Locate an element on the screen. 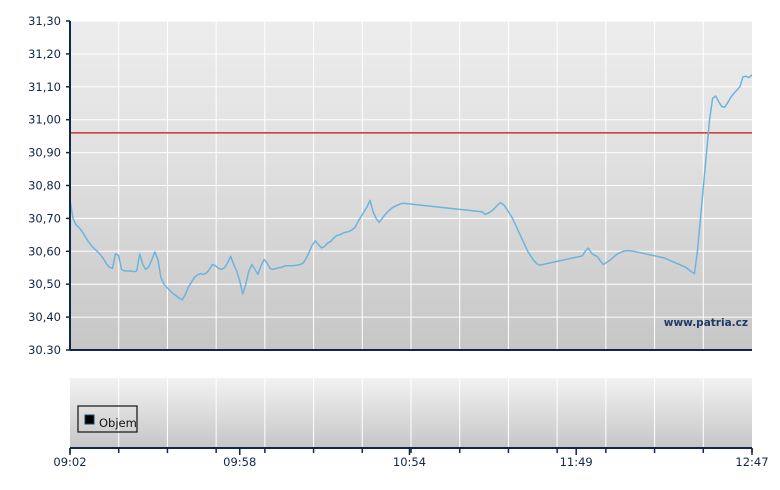  x-tick-label: 10:54 is located at coordinates (409, 462).